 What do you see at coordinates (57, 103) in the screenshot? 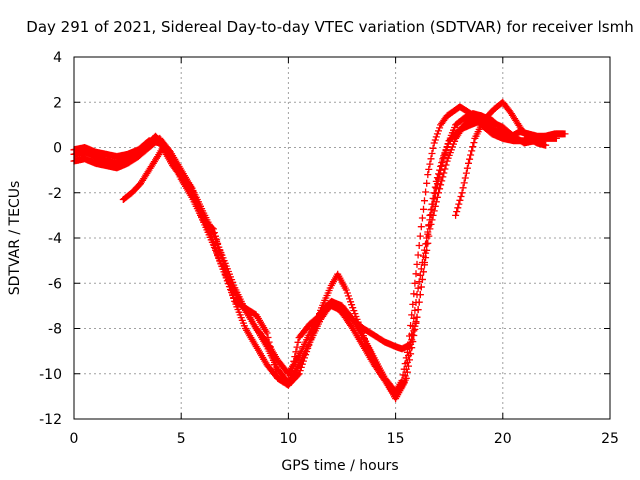
I see `y-tick-label: 2` at bounding box center [57, 103].